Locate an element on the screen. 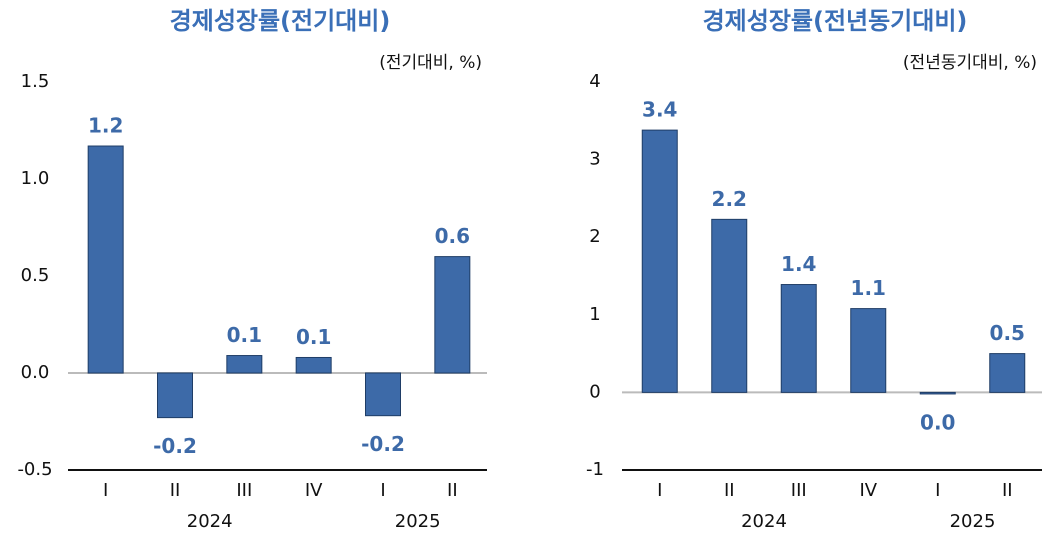  data-label: 0.6 is located at coordinates (452, 236).